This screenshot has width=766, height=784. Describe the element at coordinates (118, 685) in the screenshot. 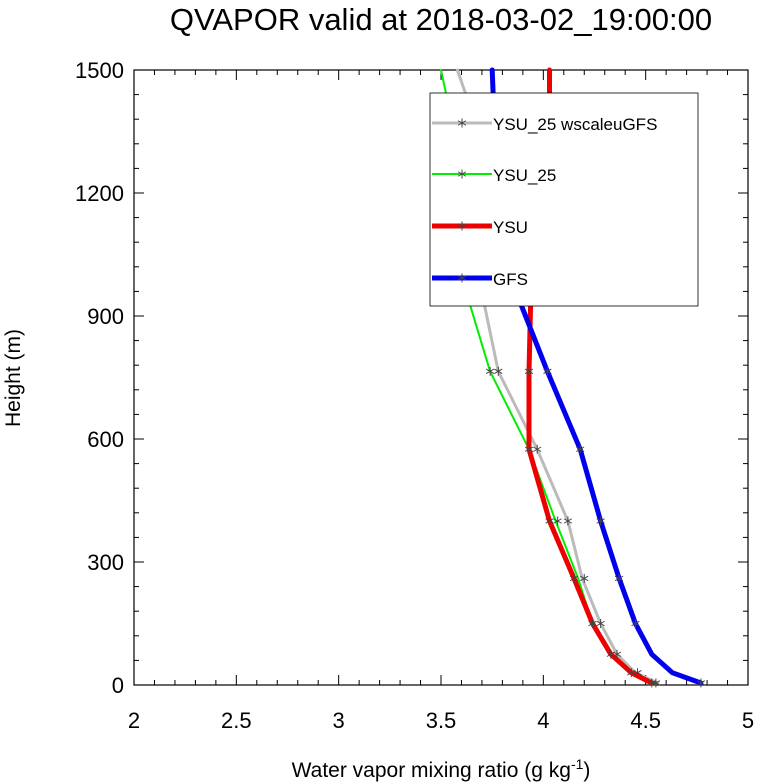

I see `y-tick-label: 0` at that location.